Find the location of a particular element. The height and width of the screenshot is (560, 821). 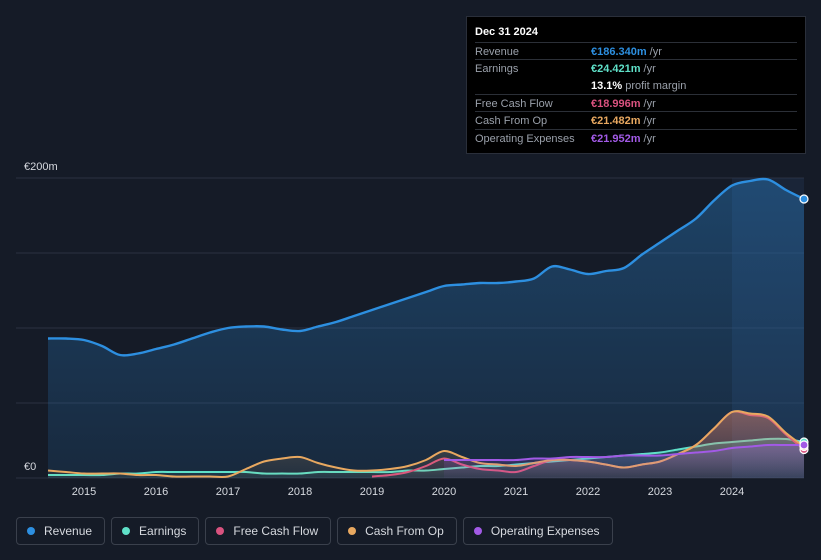

tooltip-row: Earnings €24.421m/yr is located at coordinates (636, 68).